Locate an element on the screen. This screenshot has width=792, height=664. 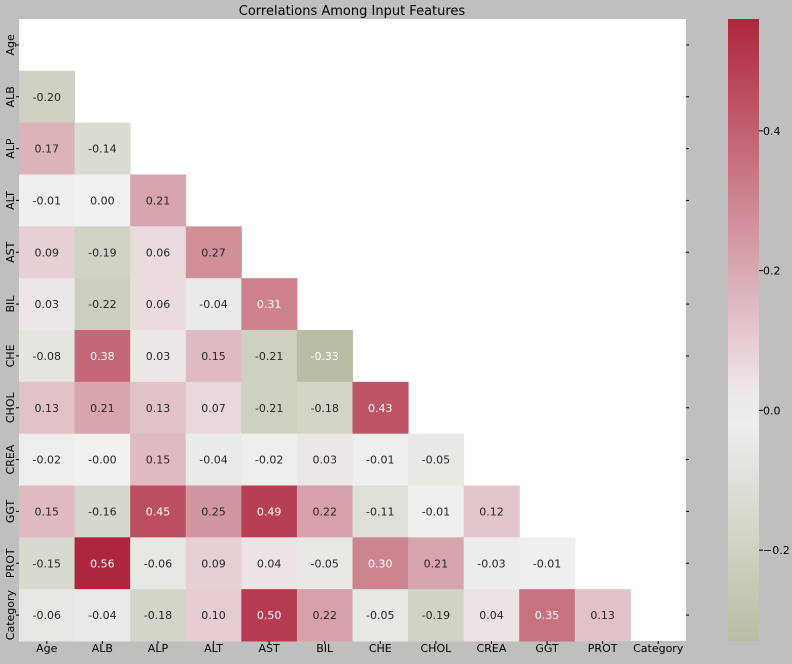
cell-value-label: 0.30 is located at coordinates (380, 563).